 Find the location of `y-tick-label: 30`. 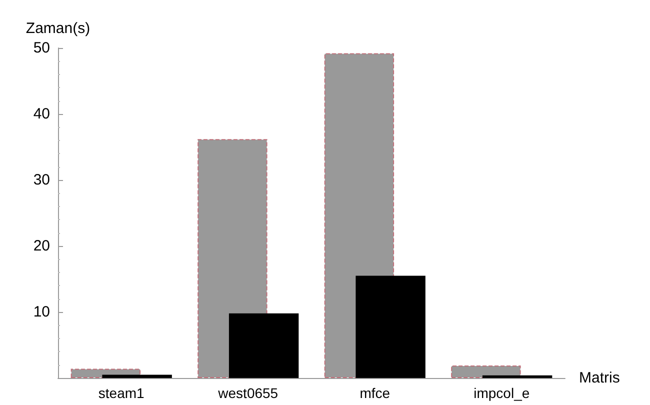

y-tick-label: 30 is located at coordinates (41, 180).